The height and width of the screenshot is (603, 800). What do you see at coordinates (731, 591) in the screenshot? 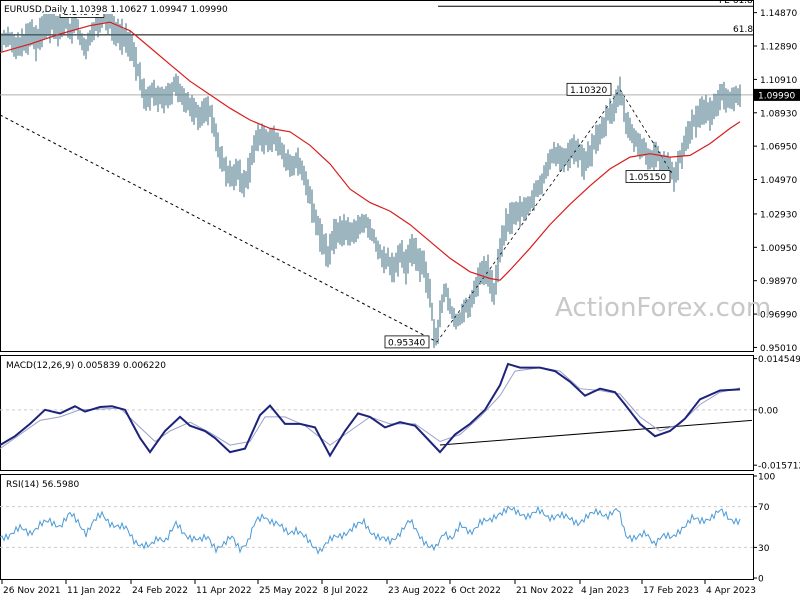
I see `date-tick-label: 4 Apr 2023` at bounding box center [731, 591].